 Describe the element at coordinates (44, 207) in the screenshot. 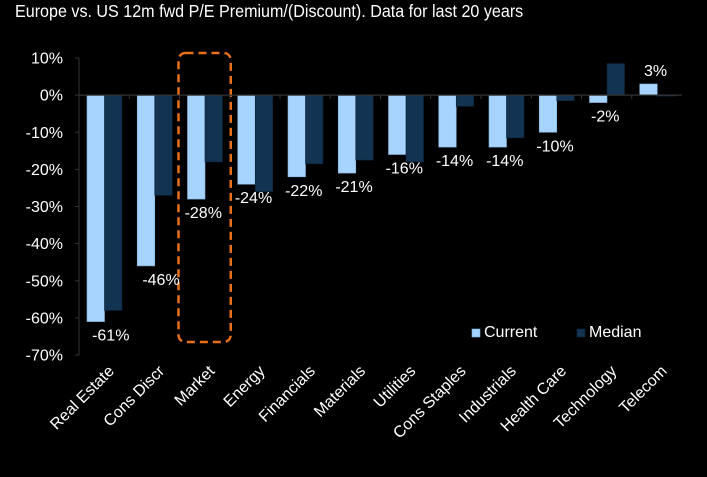

I see `y-tick-label: -30%` at that location.